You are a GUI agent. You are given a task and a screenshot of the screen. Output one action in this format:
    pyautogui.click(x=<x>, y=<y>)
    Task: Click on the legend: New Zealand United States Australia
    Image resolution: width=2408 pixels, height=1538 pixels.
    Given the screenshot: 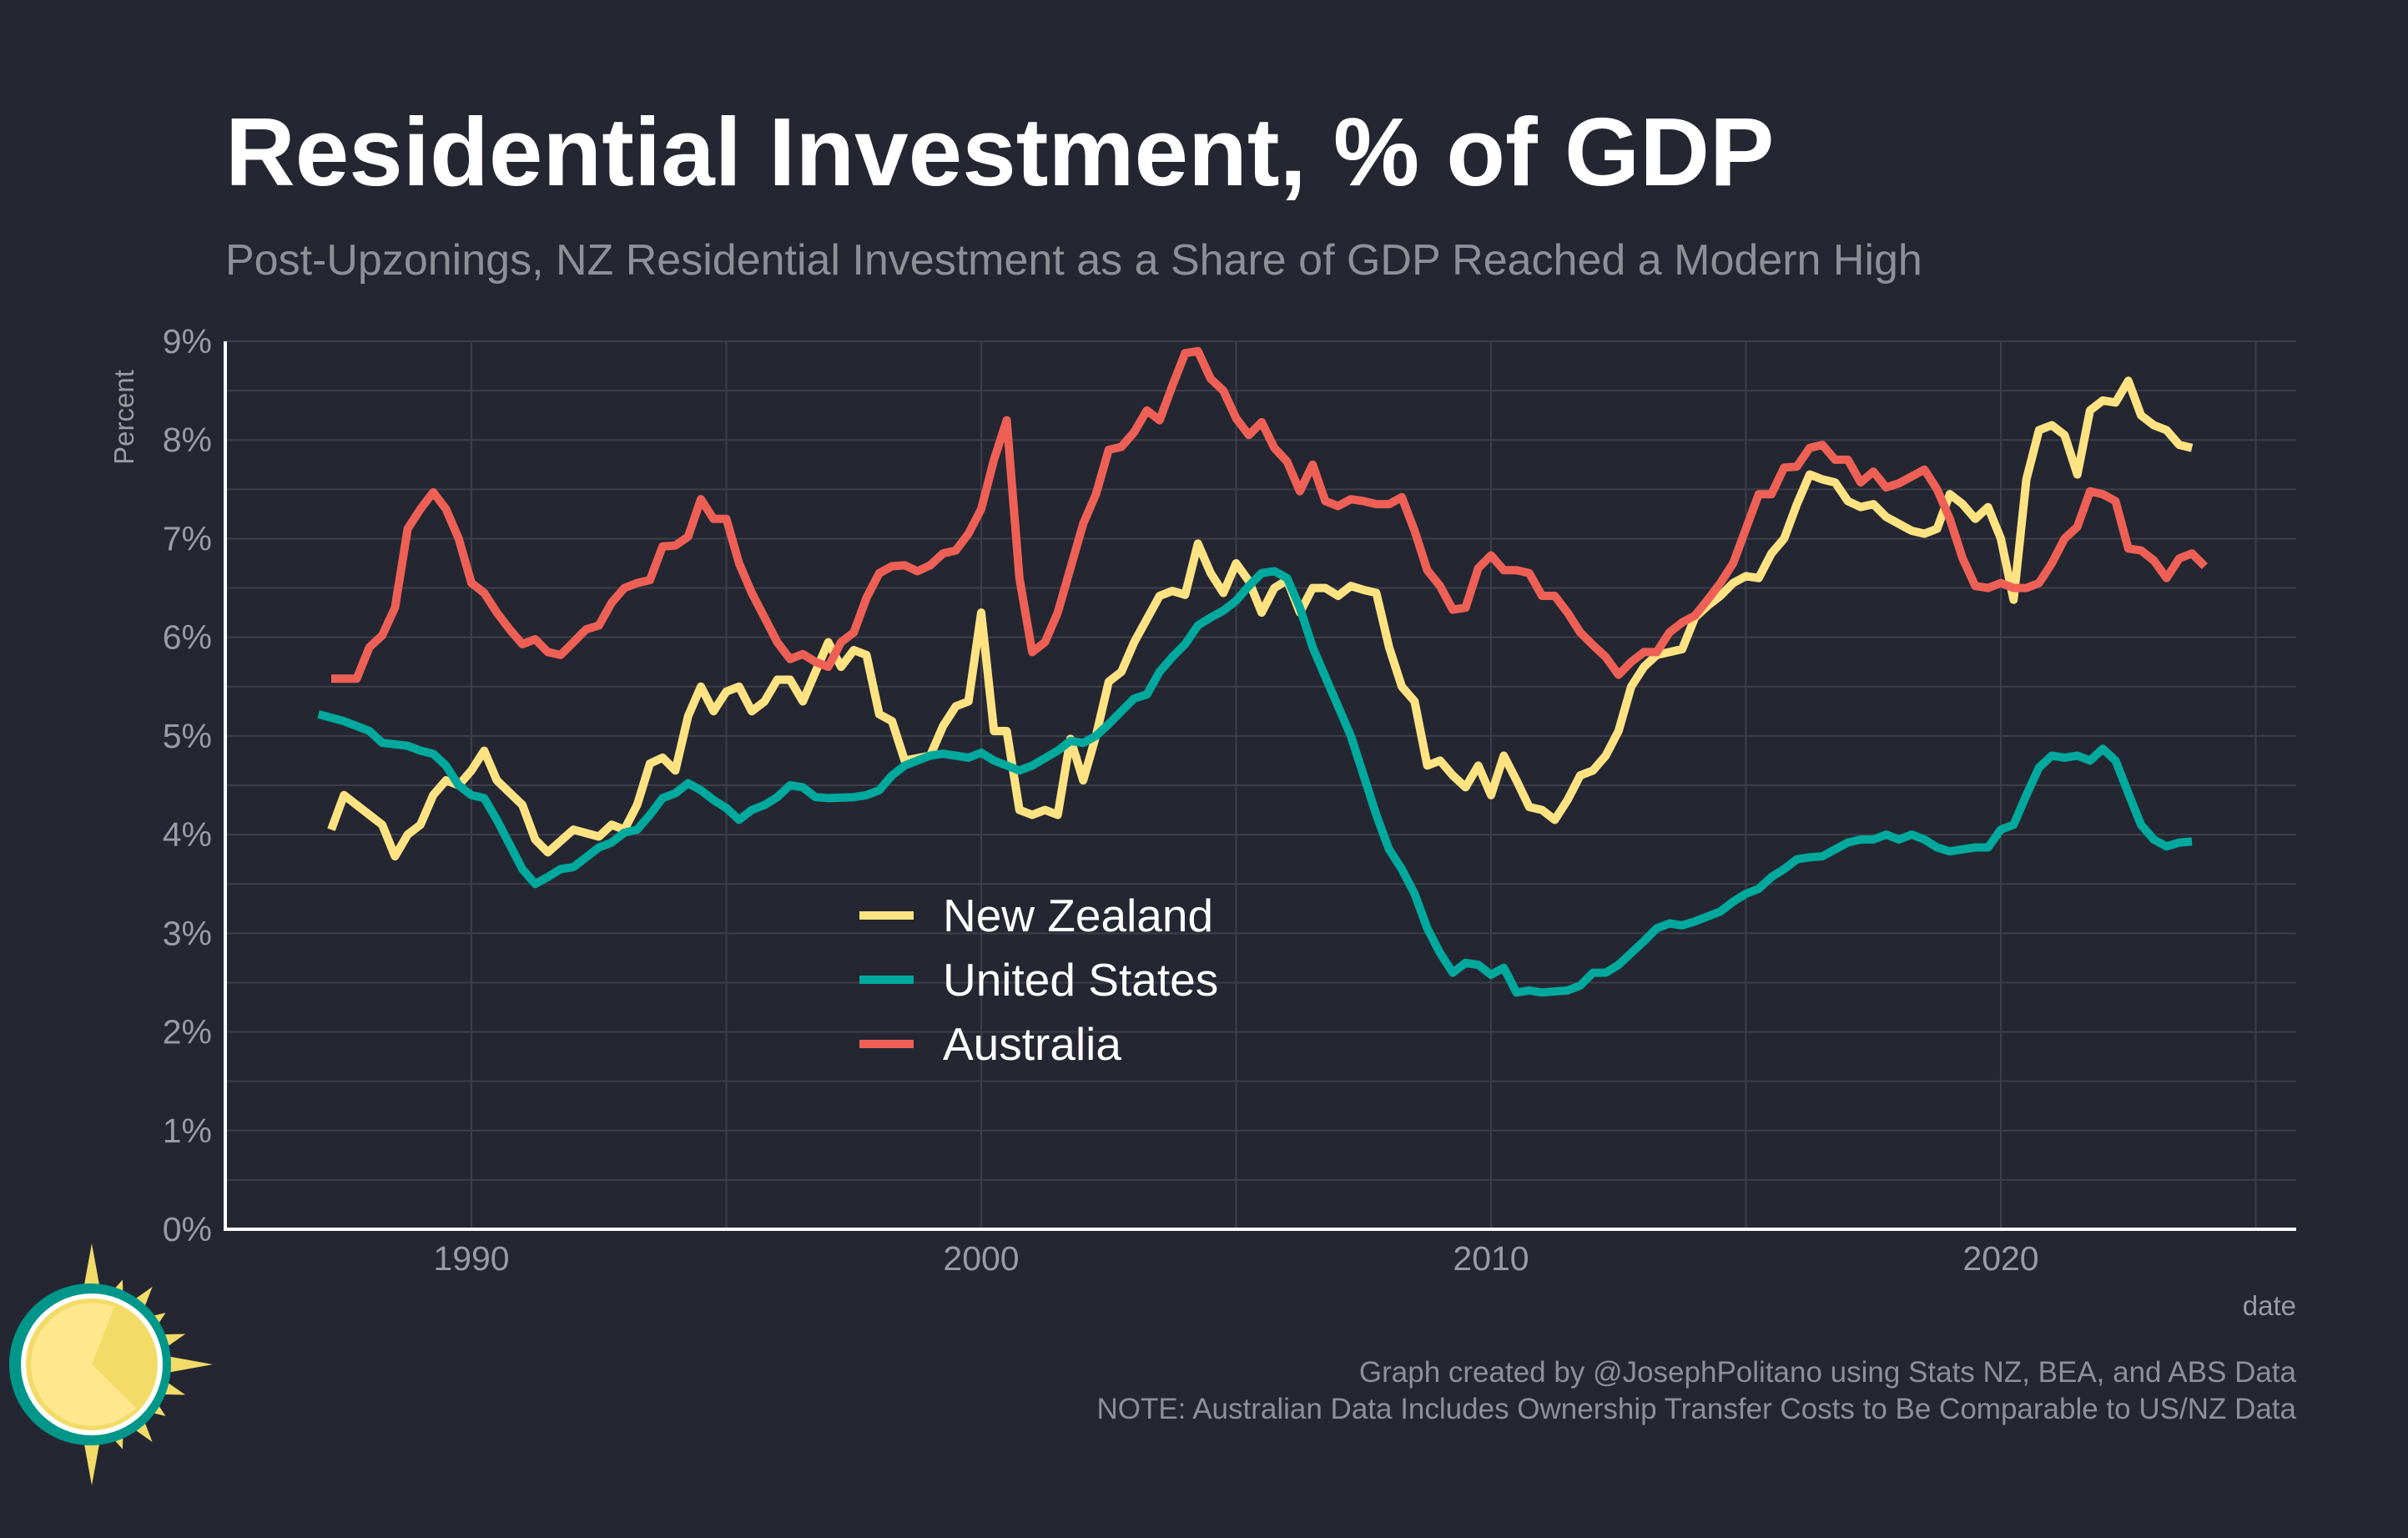 What is the action you would take?
    pyautogui.click(x=1038, y=980)
    